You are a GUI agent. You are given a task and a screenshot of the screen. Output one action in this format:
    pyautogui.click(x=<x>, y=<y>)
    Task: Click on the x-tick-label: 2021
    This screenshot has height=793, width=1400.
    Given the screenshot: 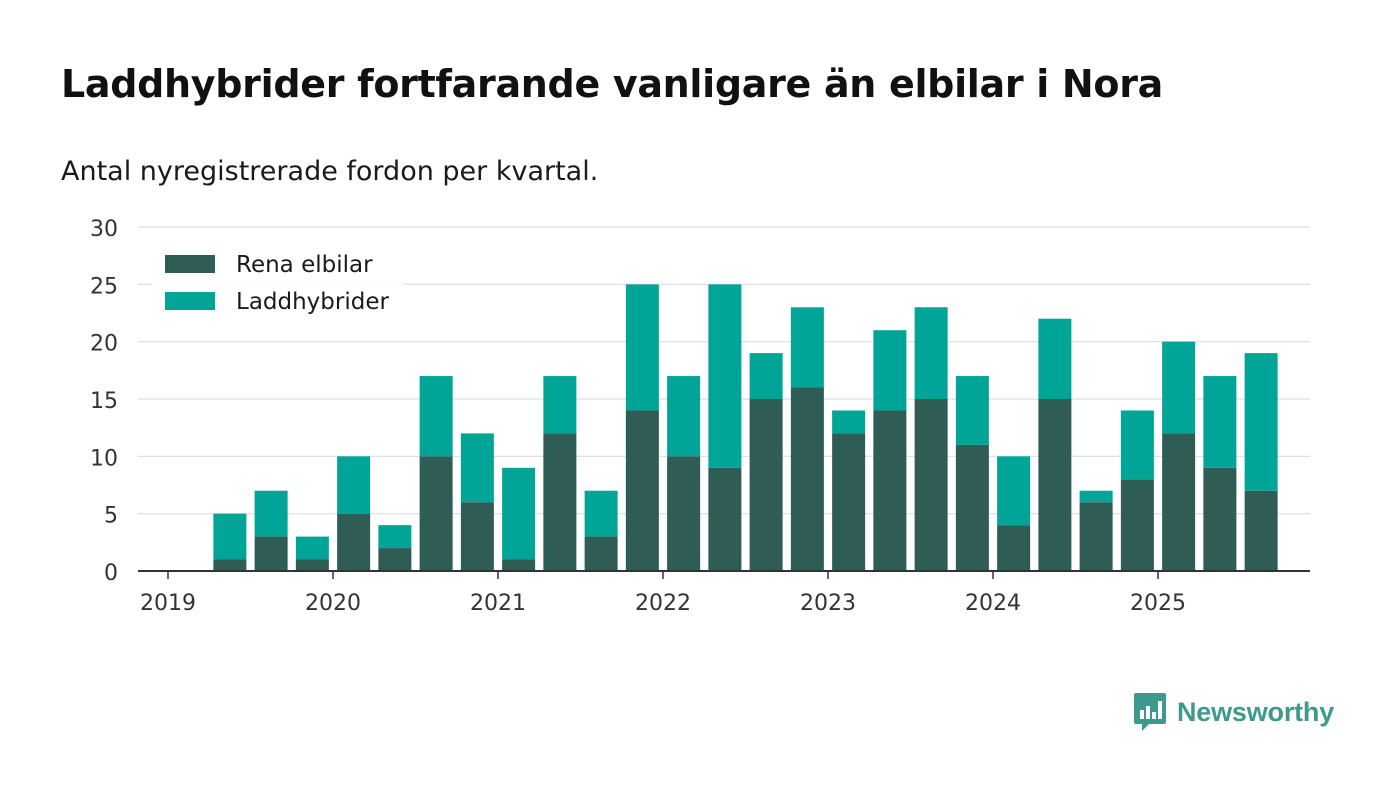 What is the action you would take?
    pyautogui.click(x=498, y=603)
    